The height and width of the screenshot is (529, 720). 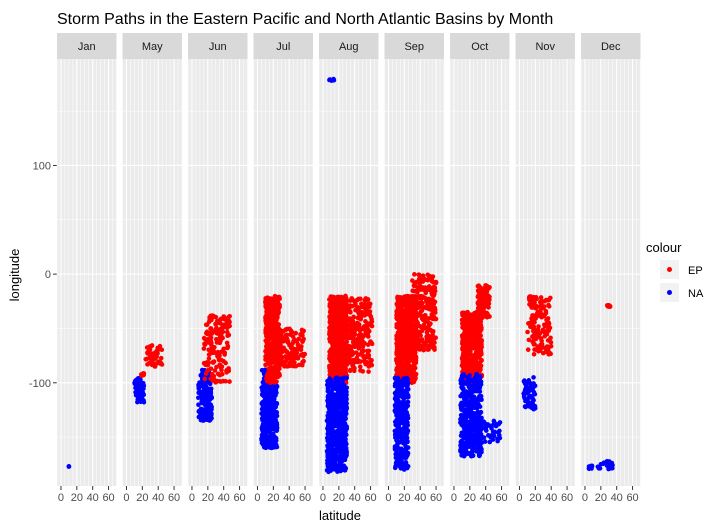 What do you see at coordinates (218, 46) in the screenshot?
I see `facet-strip` at bounding box center [218, 46].